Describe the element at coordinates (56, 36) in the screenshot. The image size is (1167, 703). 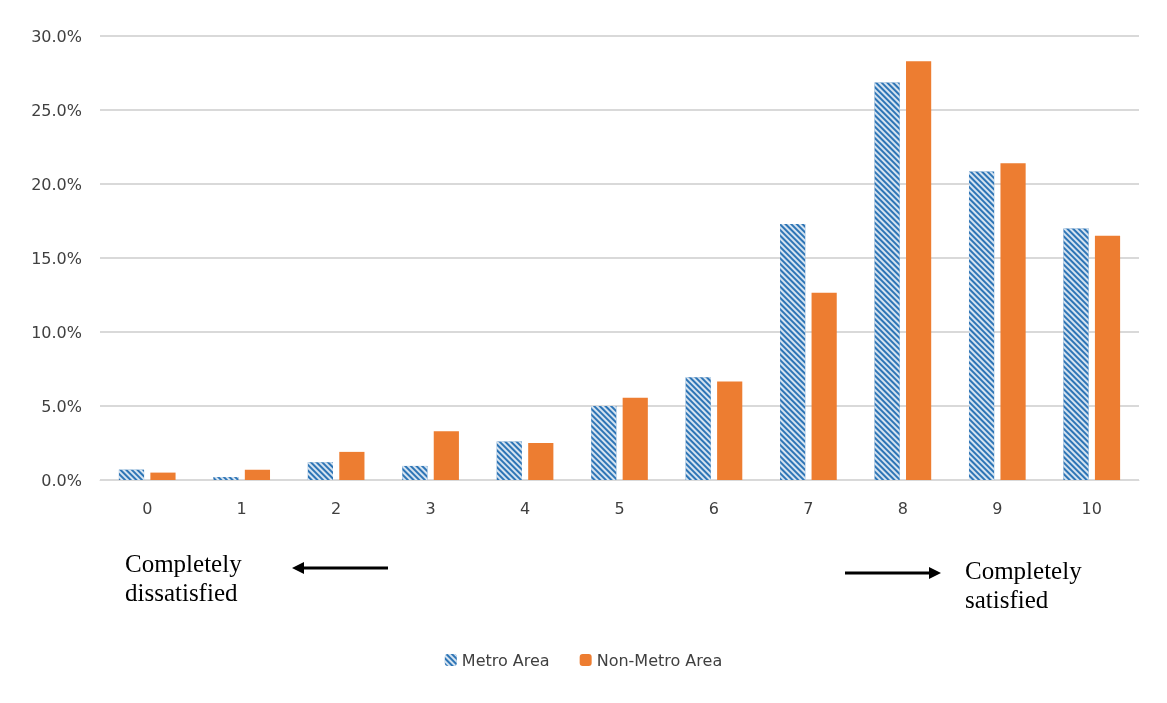
I see `y-tick-label: 30.0%` at that location.